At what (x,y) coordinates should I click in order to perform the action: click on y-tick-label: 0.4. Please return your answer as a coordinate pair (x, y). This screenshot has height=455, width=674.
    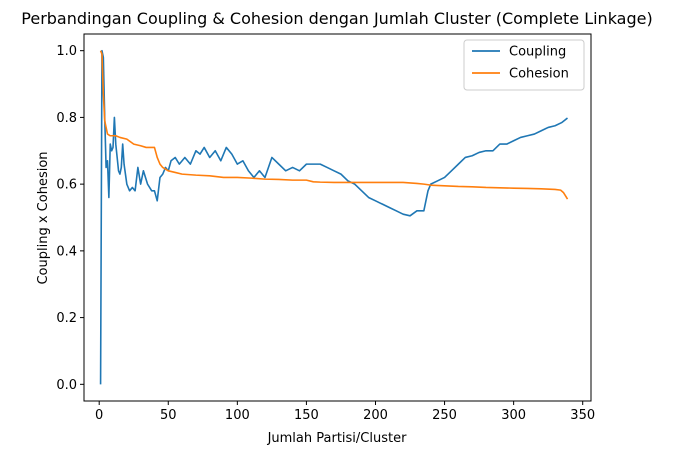
    Looking at the image, I should click on (66, 251).